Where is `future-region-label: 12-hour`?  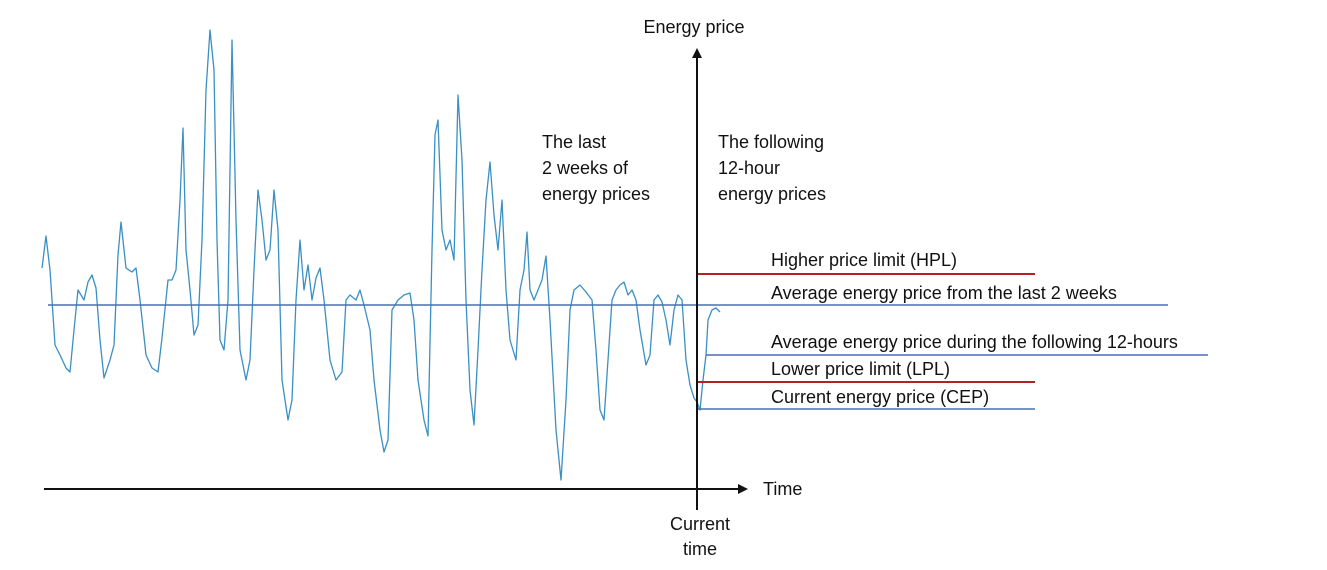 future-region-label: 12-hour is located at coordinates (749, 168).